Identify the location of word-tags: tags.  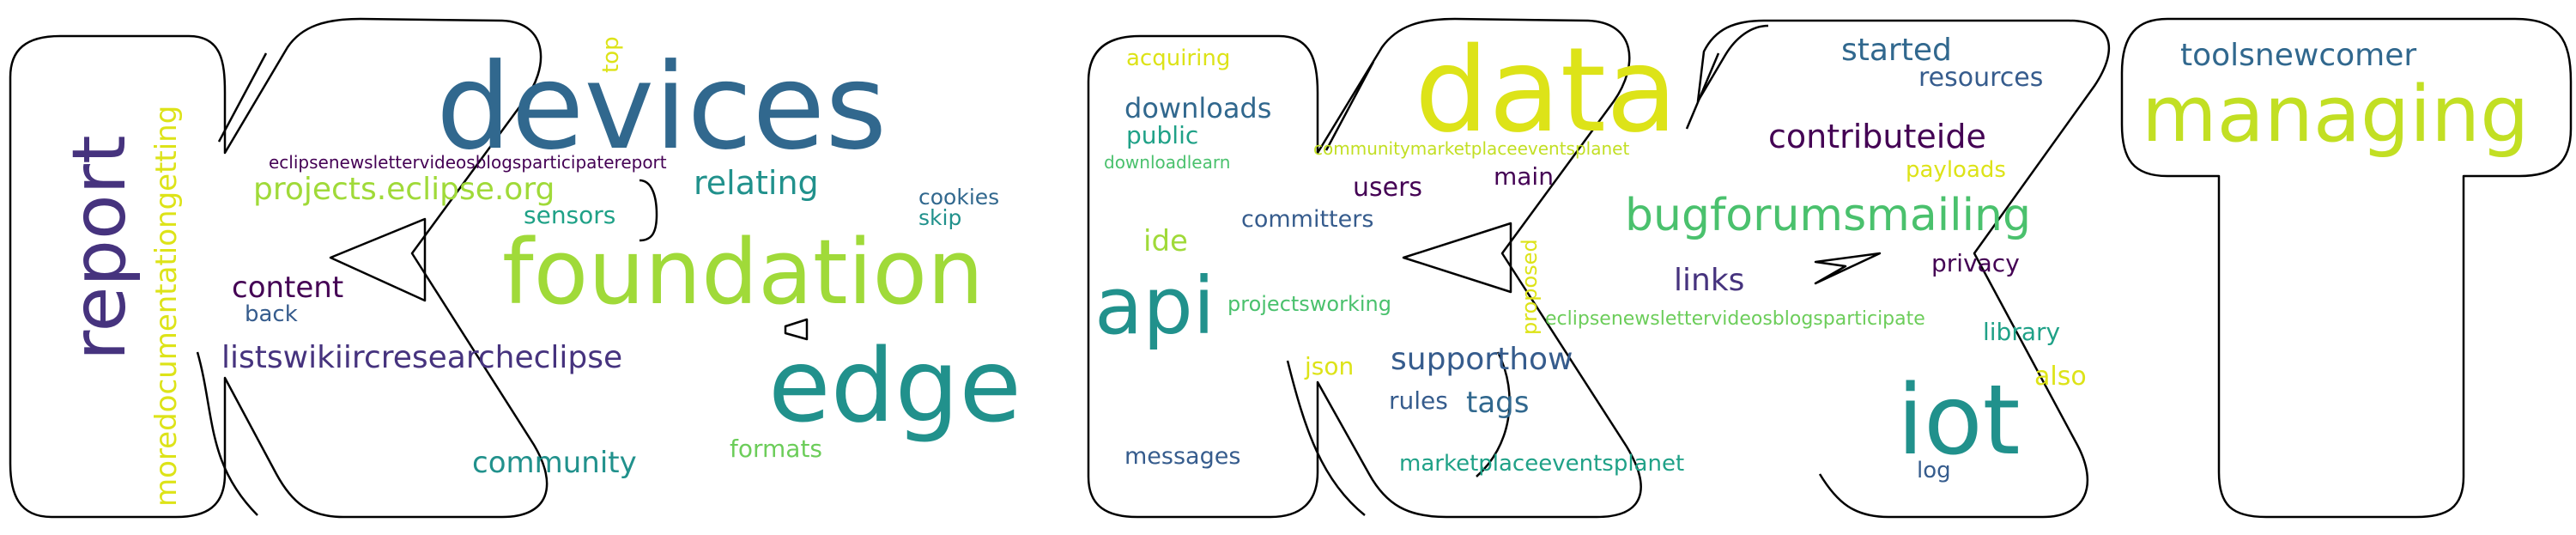
(1497, 403).